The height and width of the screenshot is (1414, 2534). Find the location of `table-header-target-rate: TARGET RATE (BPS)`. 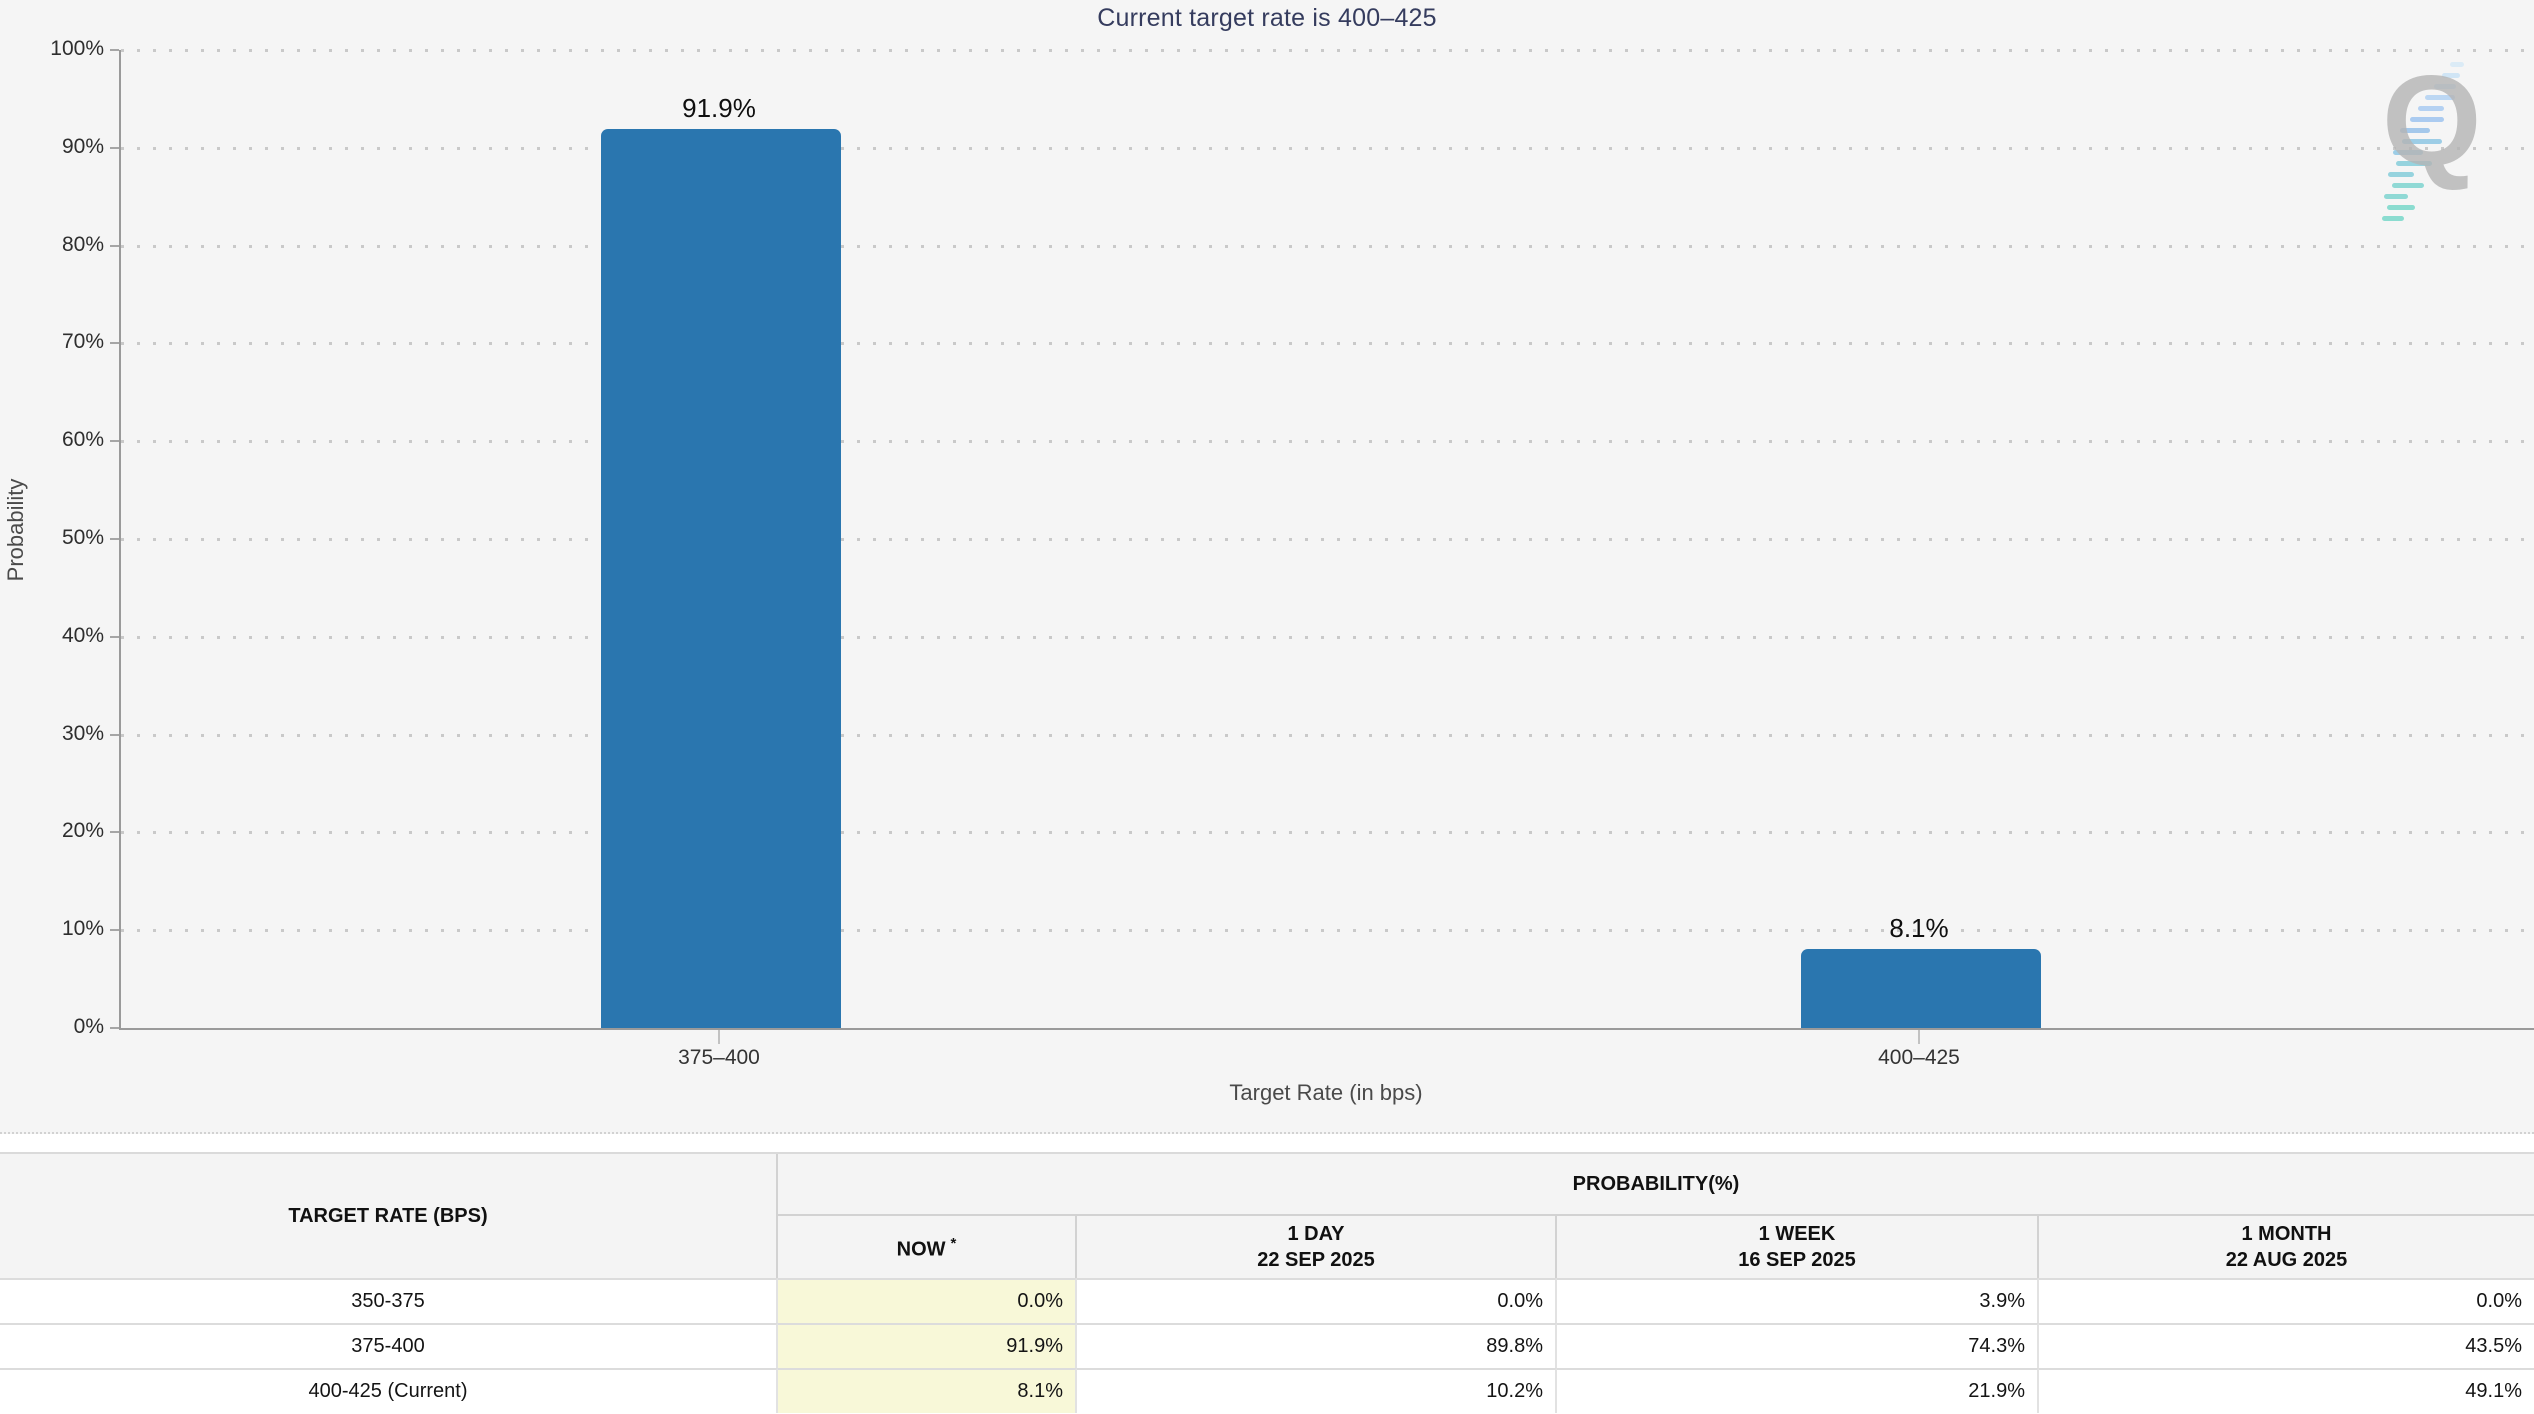

table-header-target-rate: TARGET RATE (BPS) is located at coordinates (389, 1216).